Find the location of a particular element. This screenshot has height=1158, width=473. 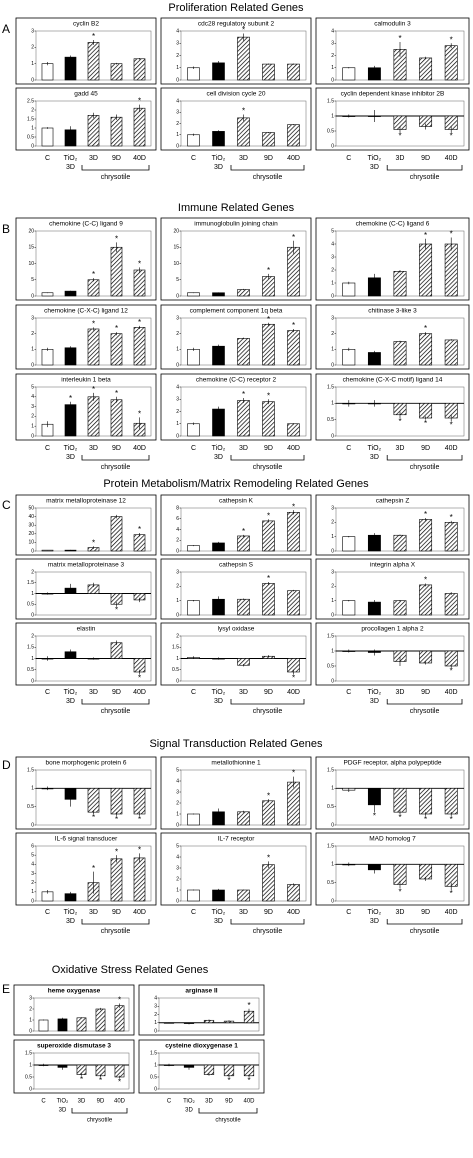

x-tick-label: 40D is located at coordinates (139, 912).